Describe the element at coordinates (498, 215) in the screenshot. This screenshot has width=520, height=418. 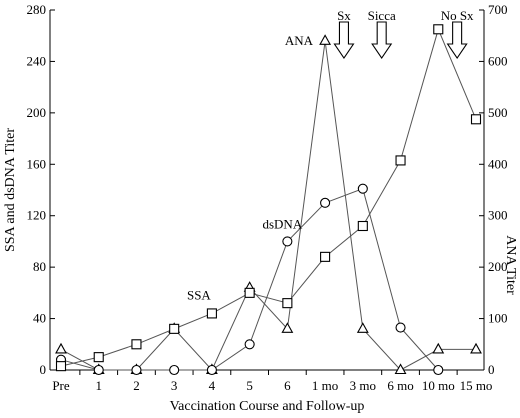
I see `y2-tick-label: 300` at that location.